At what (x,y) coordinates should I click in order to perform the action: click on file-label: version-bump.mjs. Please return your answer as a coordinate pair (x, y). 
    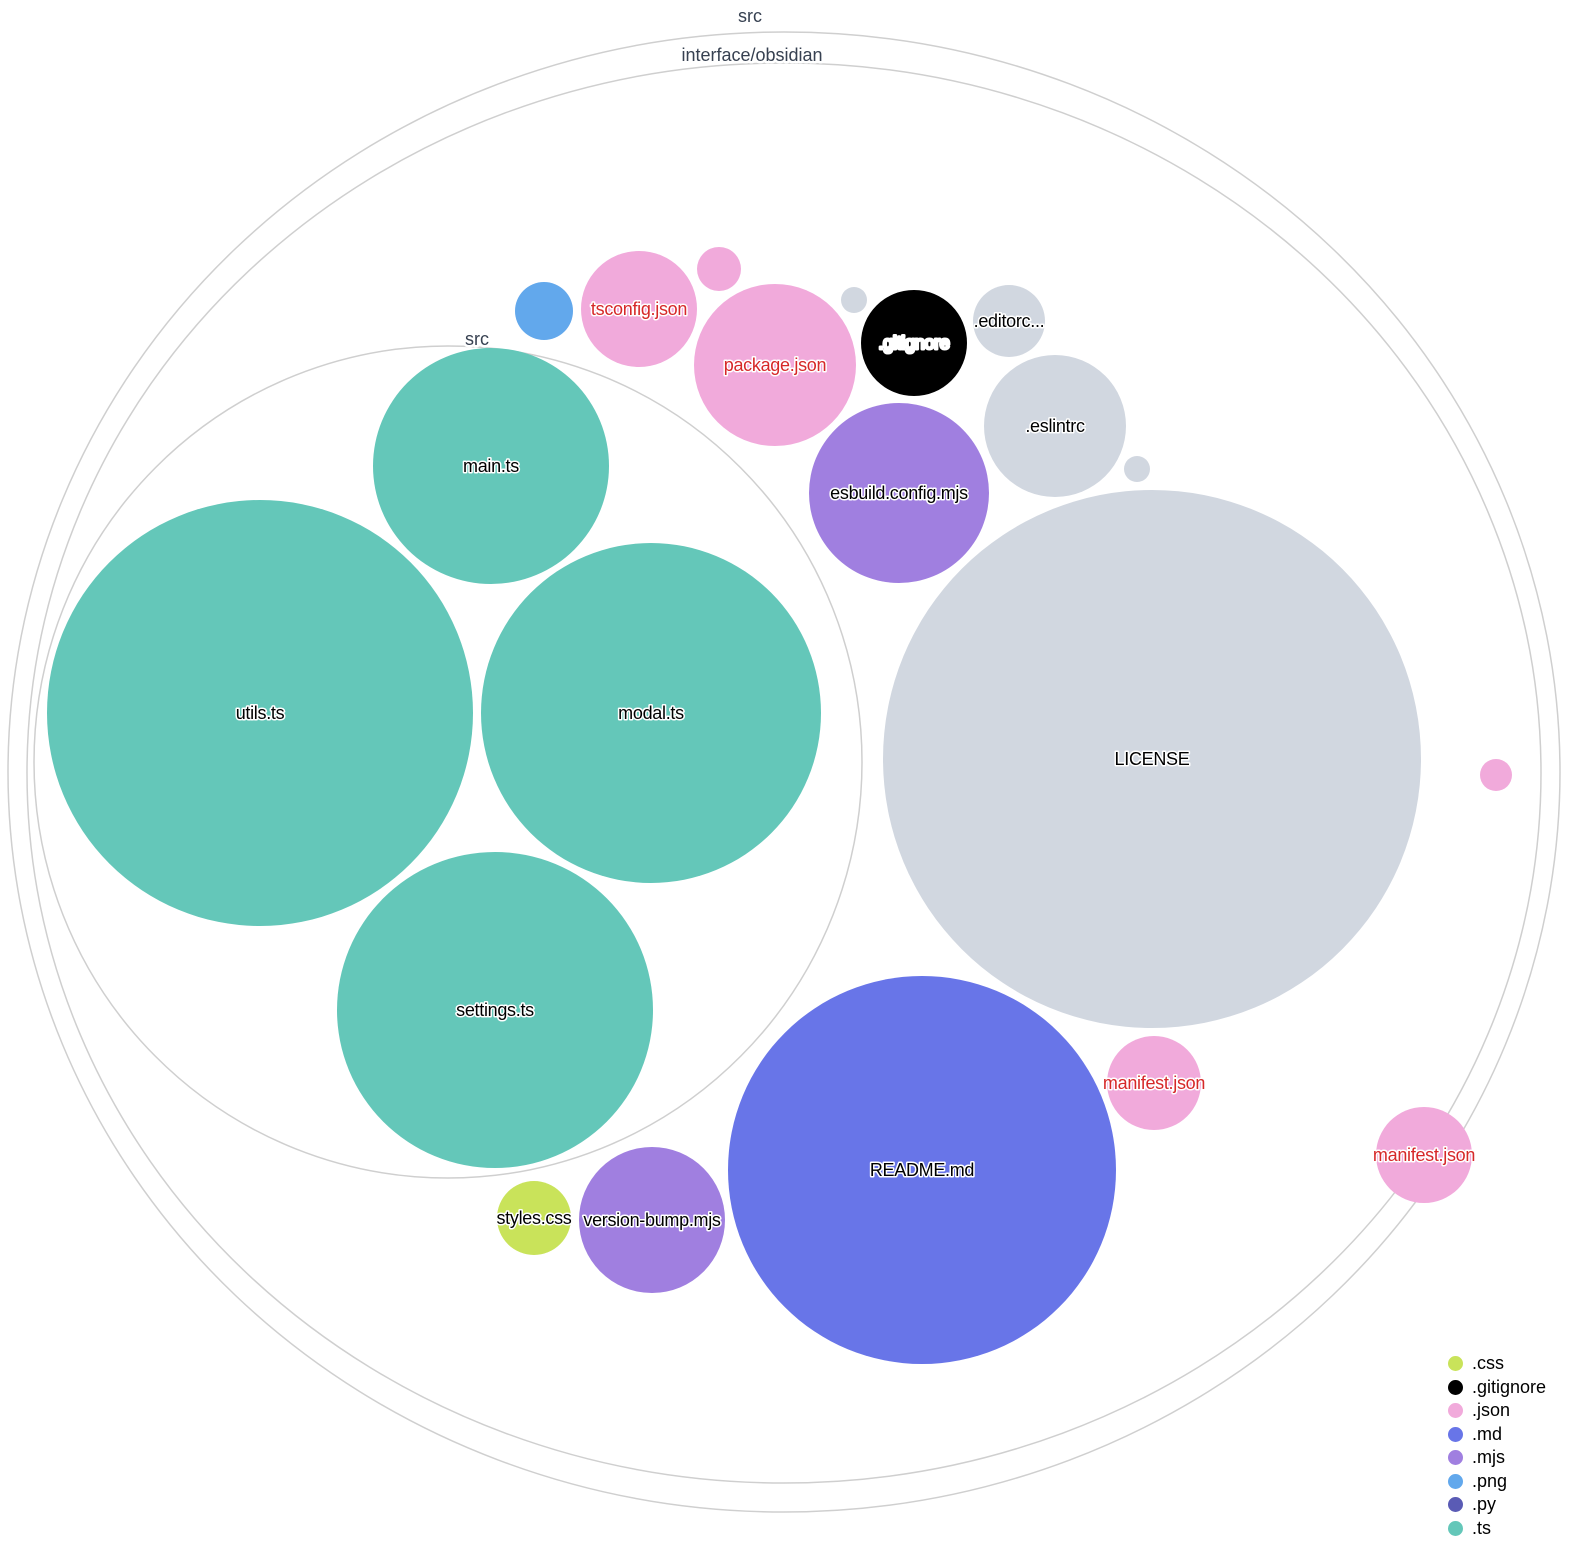
    Looking at the image, I should click on (652, 1220).